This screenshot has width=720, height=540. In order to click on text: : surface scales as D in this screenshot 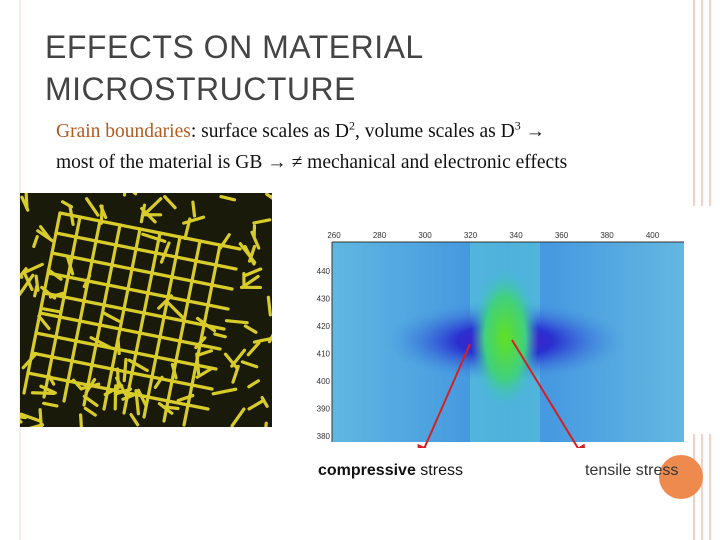, I will do `click(269, 131)`.